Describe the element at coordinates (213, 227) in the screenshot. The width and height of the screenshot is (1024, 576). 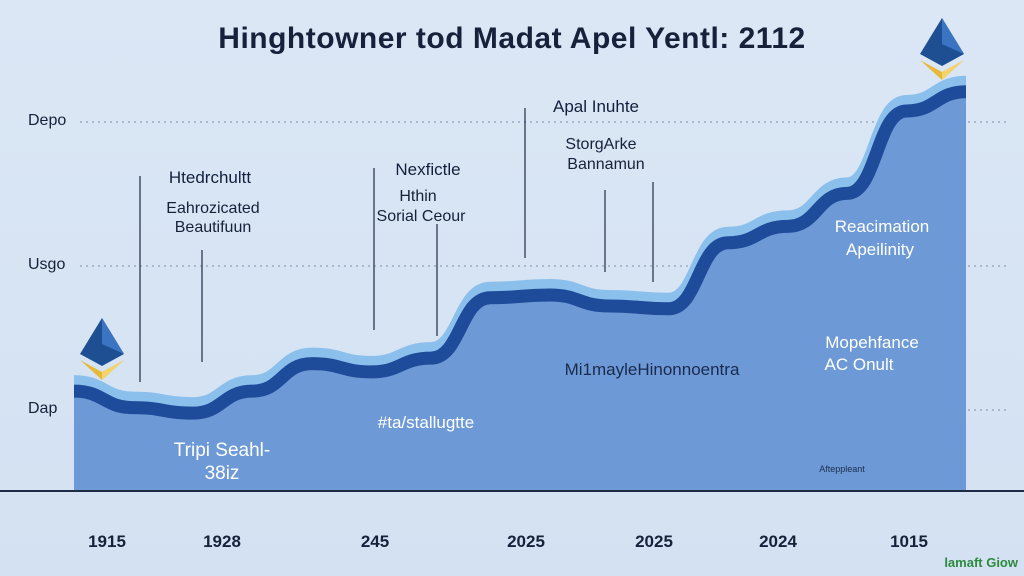
I see `annotation-label: Beautifuun` at that location.